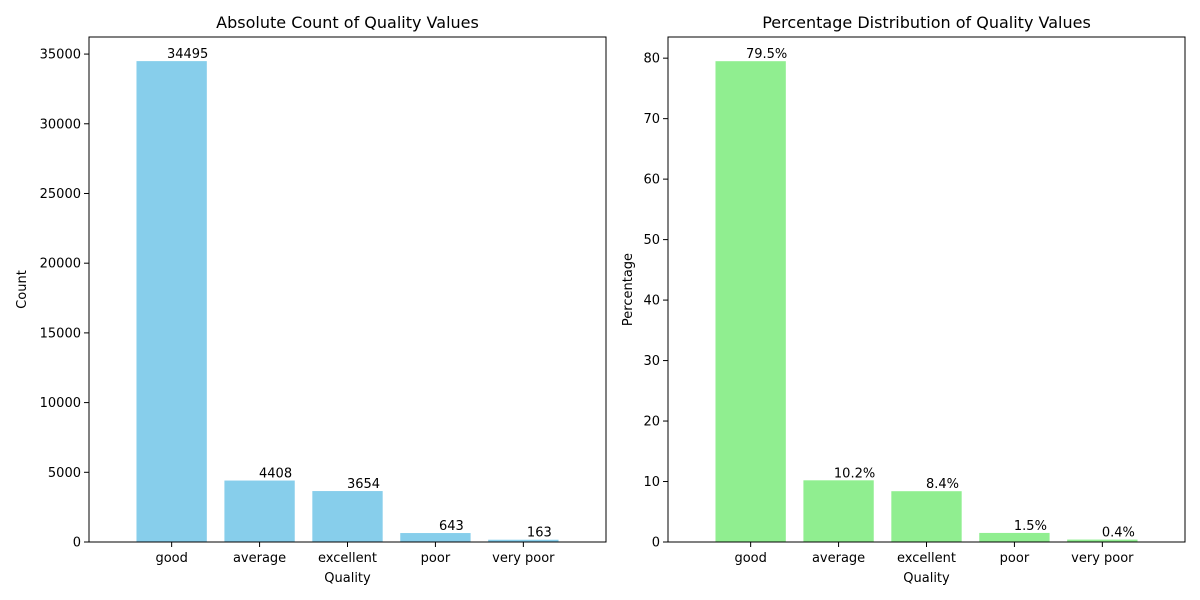 Image resolution: width=1200 pixels, height=600 pixels. What do you see at coordinates (750, 301) in the screenshot?
I see `percentage-bar-good` at bounding box center [750, 301].